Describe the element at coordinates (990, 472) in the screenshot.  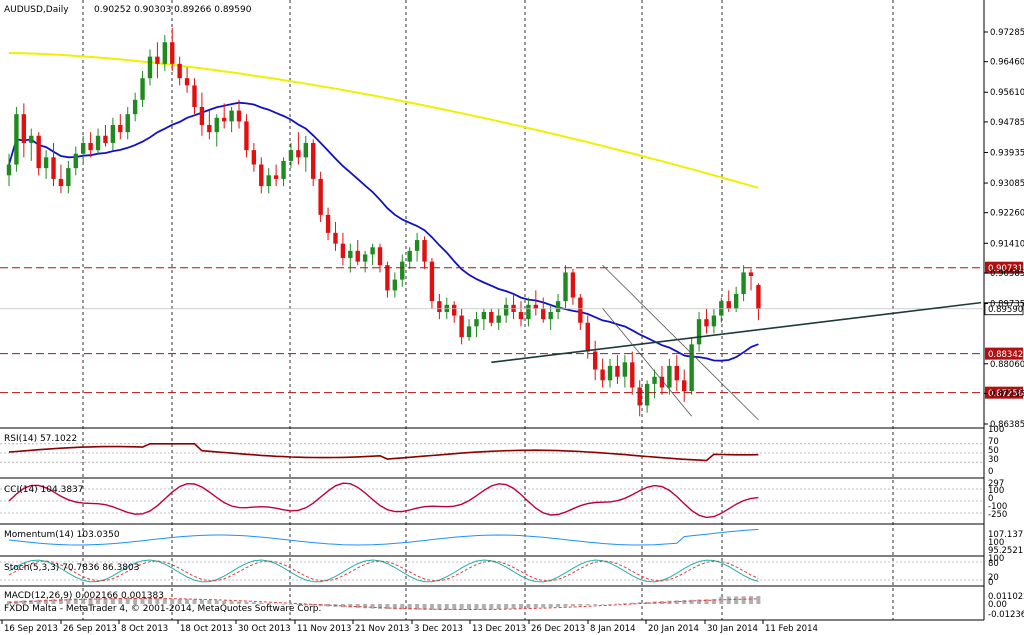
I see `rsi-axis-label: 0` at that location.